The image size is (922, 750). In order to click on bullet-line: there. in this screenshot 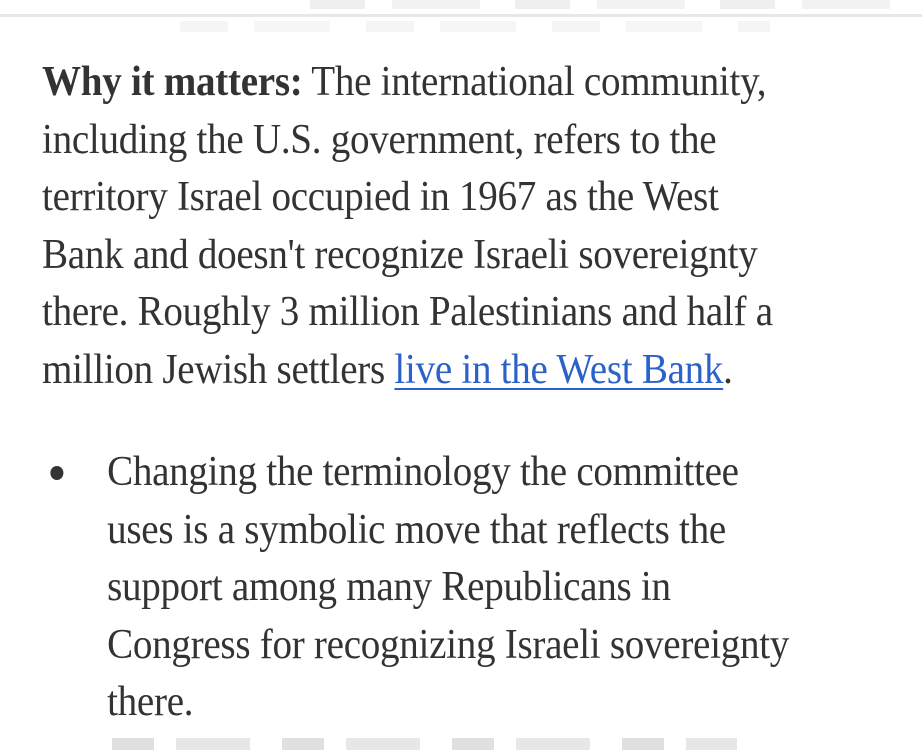, I will do `click(150, 702)`.